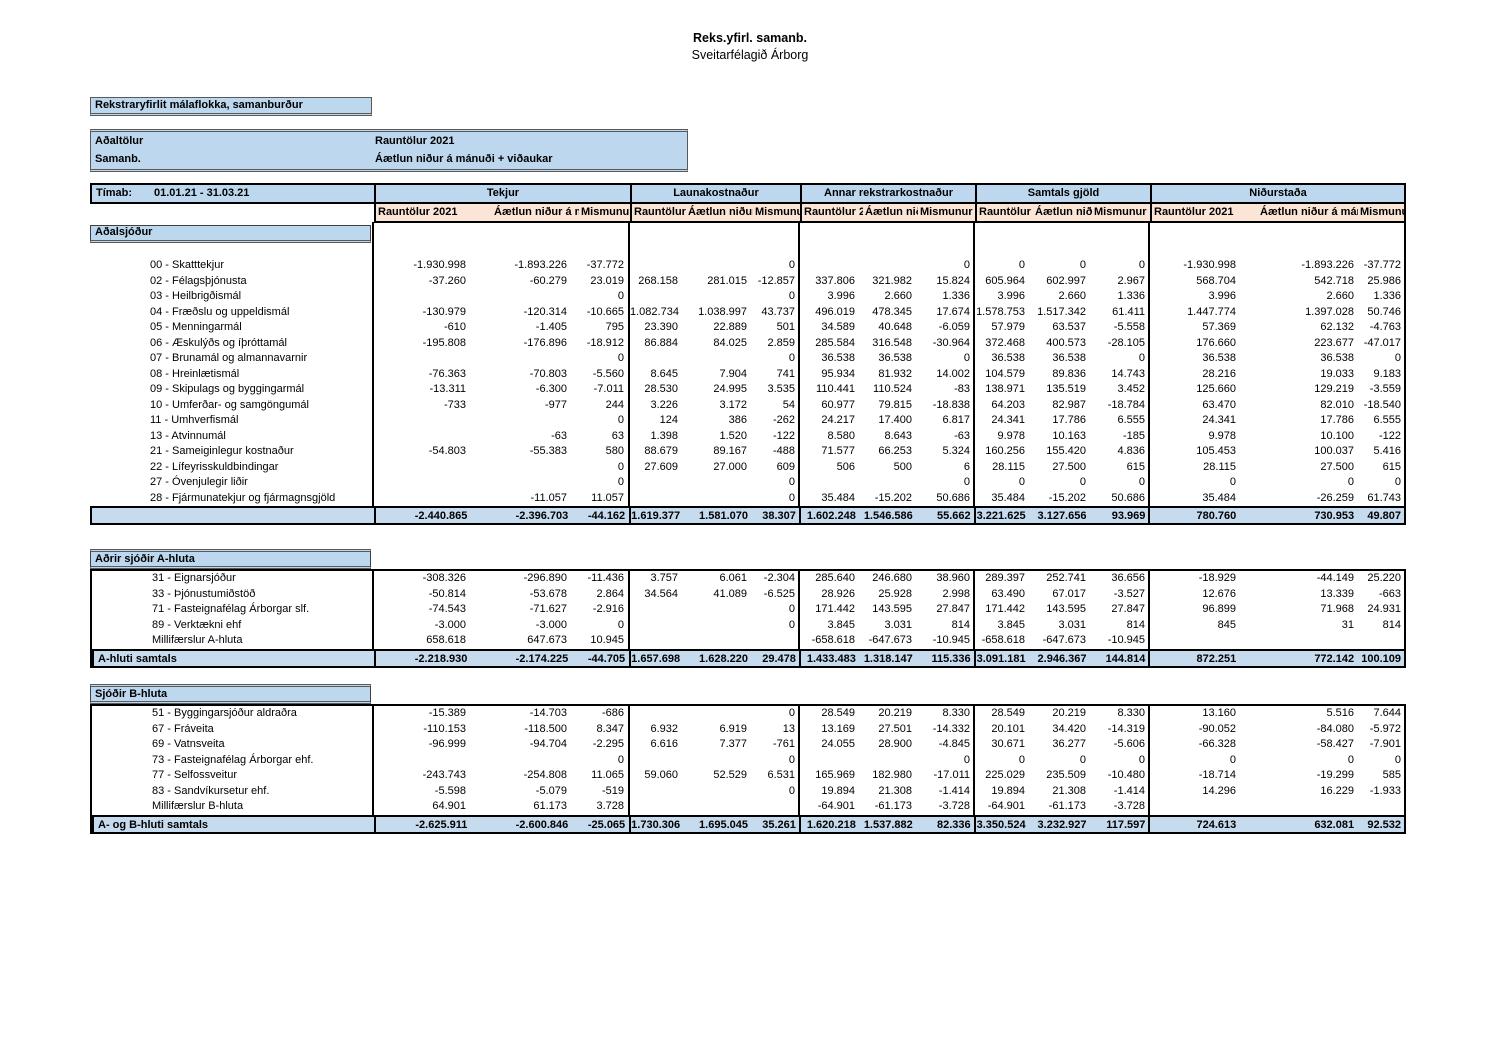 The width and height of the screenshot is (1500, 1061). What do you see at coordinates (545, 728) in the screenshot?
I see `cell-tekjur-aaetlun: -118.500` at bounding box center [545, 728].